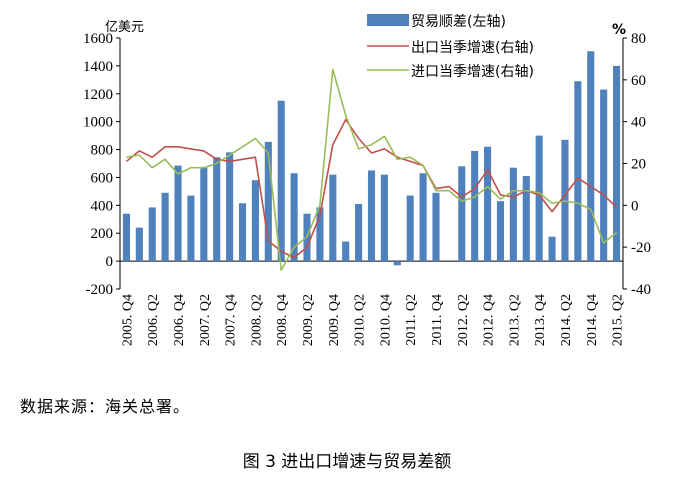 Image resolution: width=694 pixels, height=478 pixels. Describe the element at coordinates (127, 320) in the screenshot. I see `x-tick-label: 2005. Q4` at that location.